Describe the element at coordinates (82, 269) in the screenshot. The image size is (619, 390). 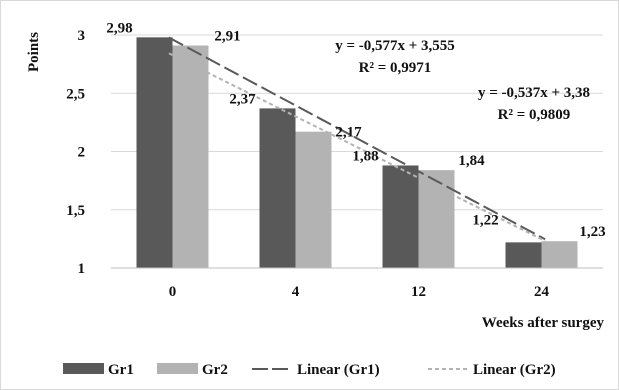
I see `y-tick-label: 1` at that location.